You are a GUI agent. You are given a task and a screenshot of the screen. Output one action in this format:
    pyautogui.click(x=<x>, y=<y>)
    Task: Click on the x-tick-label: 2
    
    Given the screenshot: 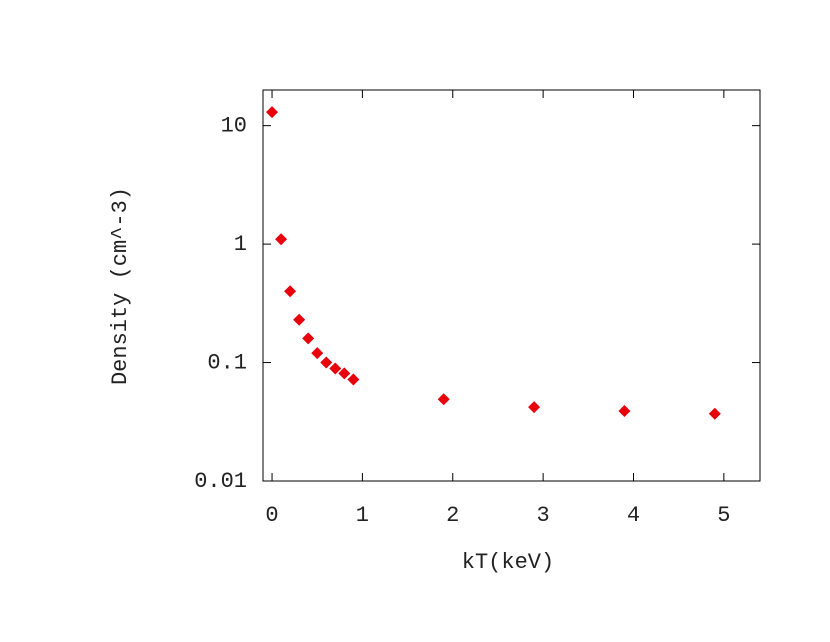 What is the action you would take?
    pyautogui.click(x=452, y=515)
    